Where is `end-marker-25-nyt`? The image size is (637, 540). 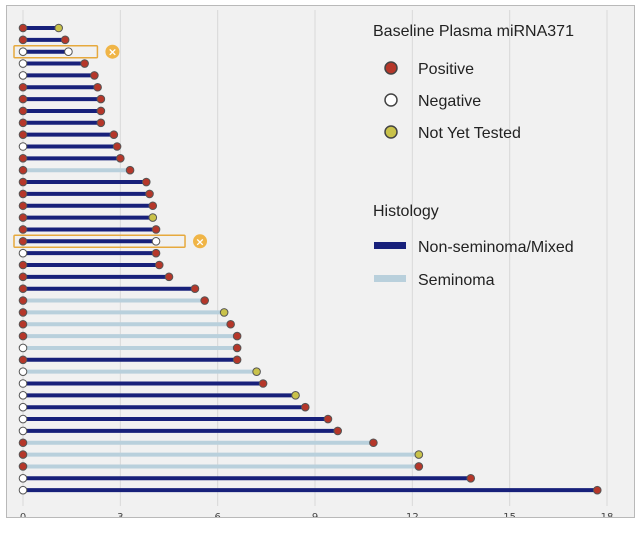
end-marker-25-nyt is located at coordinates (224, 312).